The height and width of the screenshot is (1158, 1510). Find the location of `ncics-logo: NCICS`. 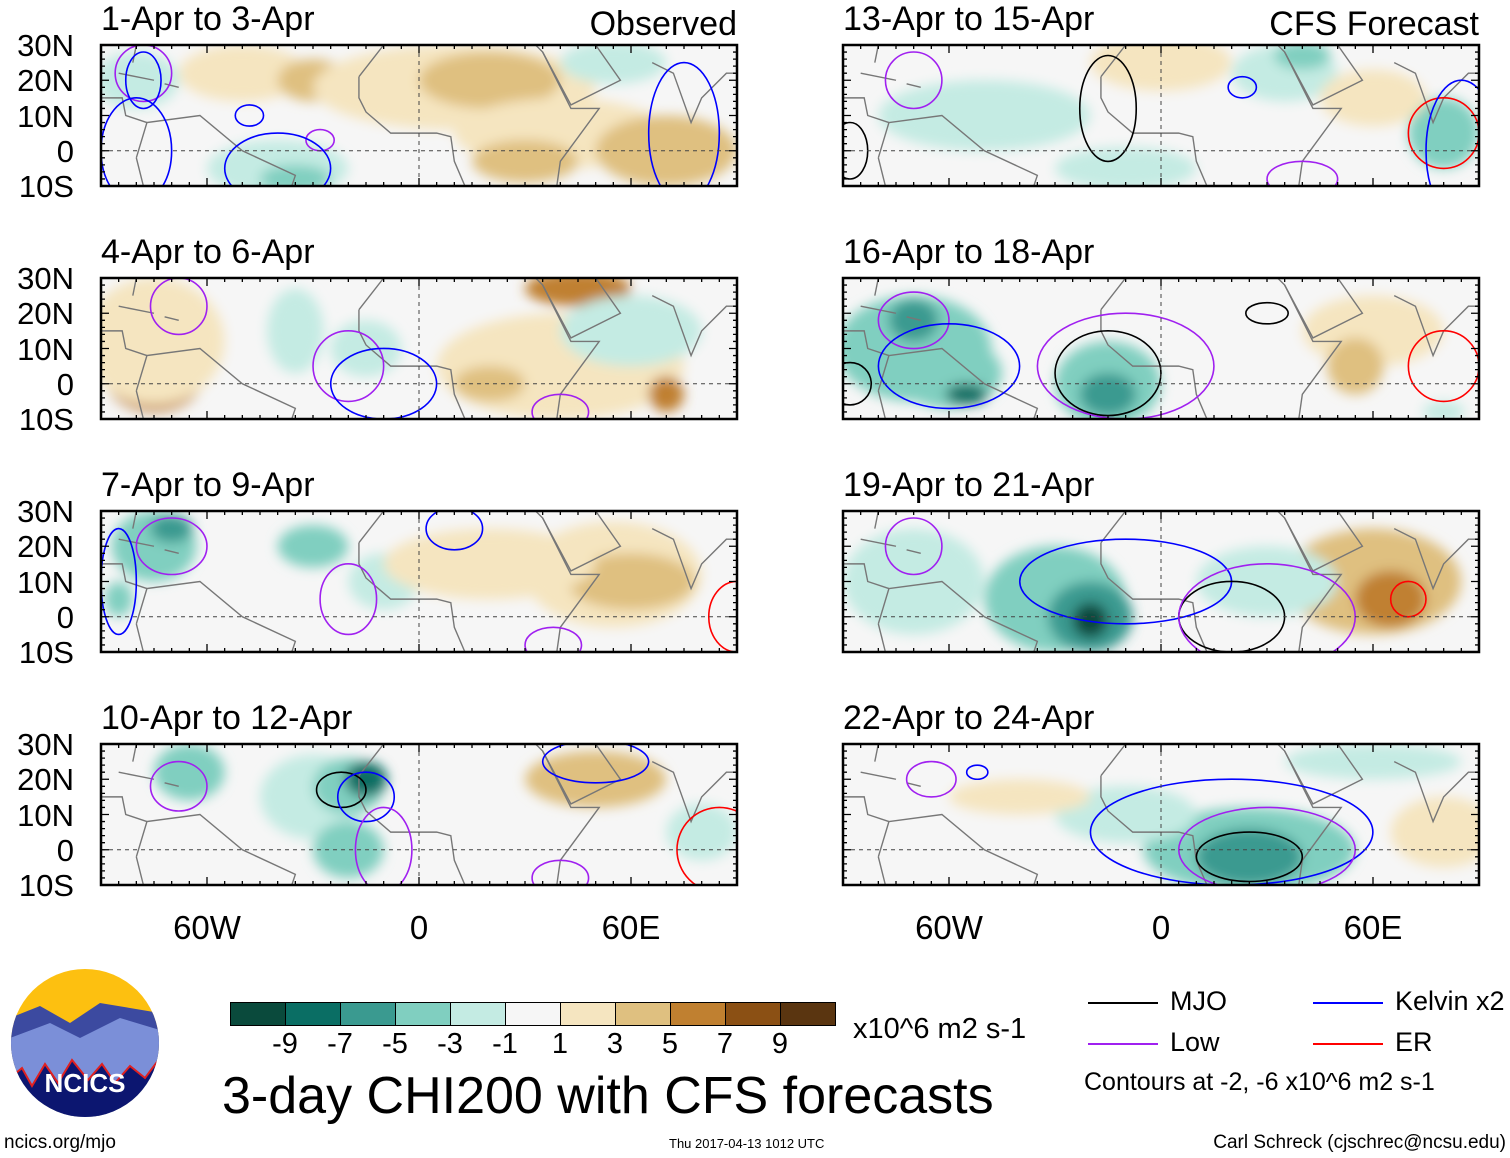

ncics-logo: NCICS is located at coordinates (85, 1043).